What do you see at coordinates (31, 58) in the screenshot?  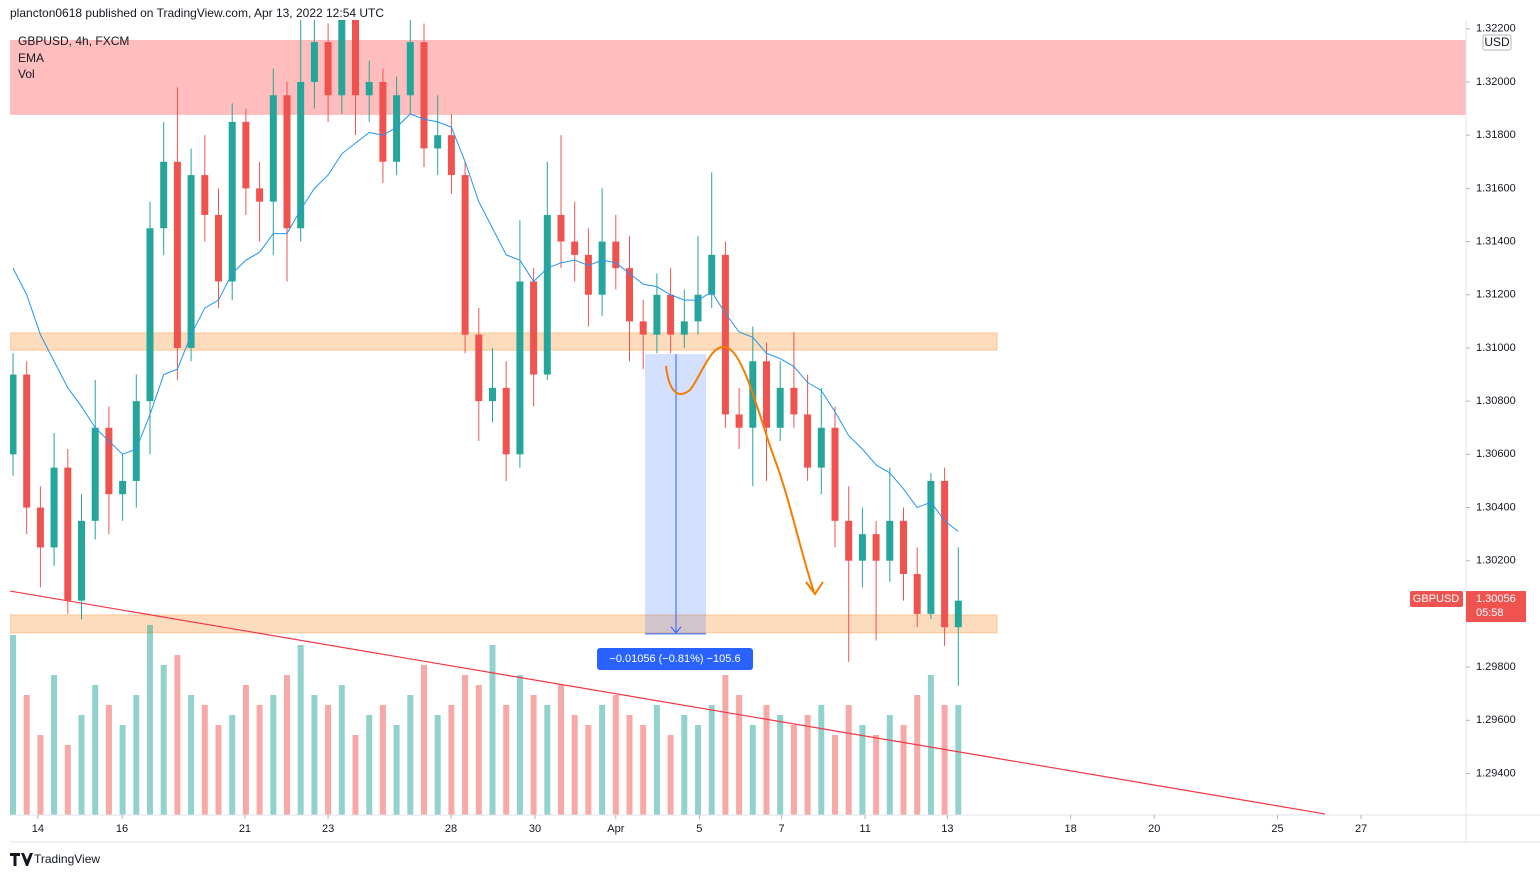 I see `legend-ema: EMA` at bounding box center [31, 58].